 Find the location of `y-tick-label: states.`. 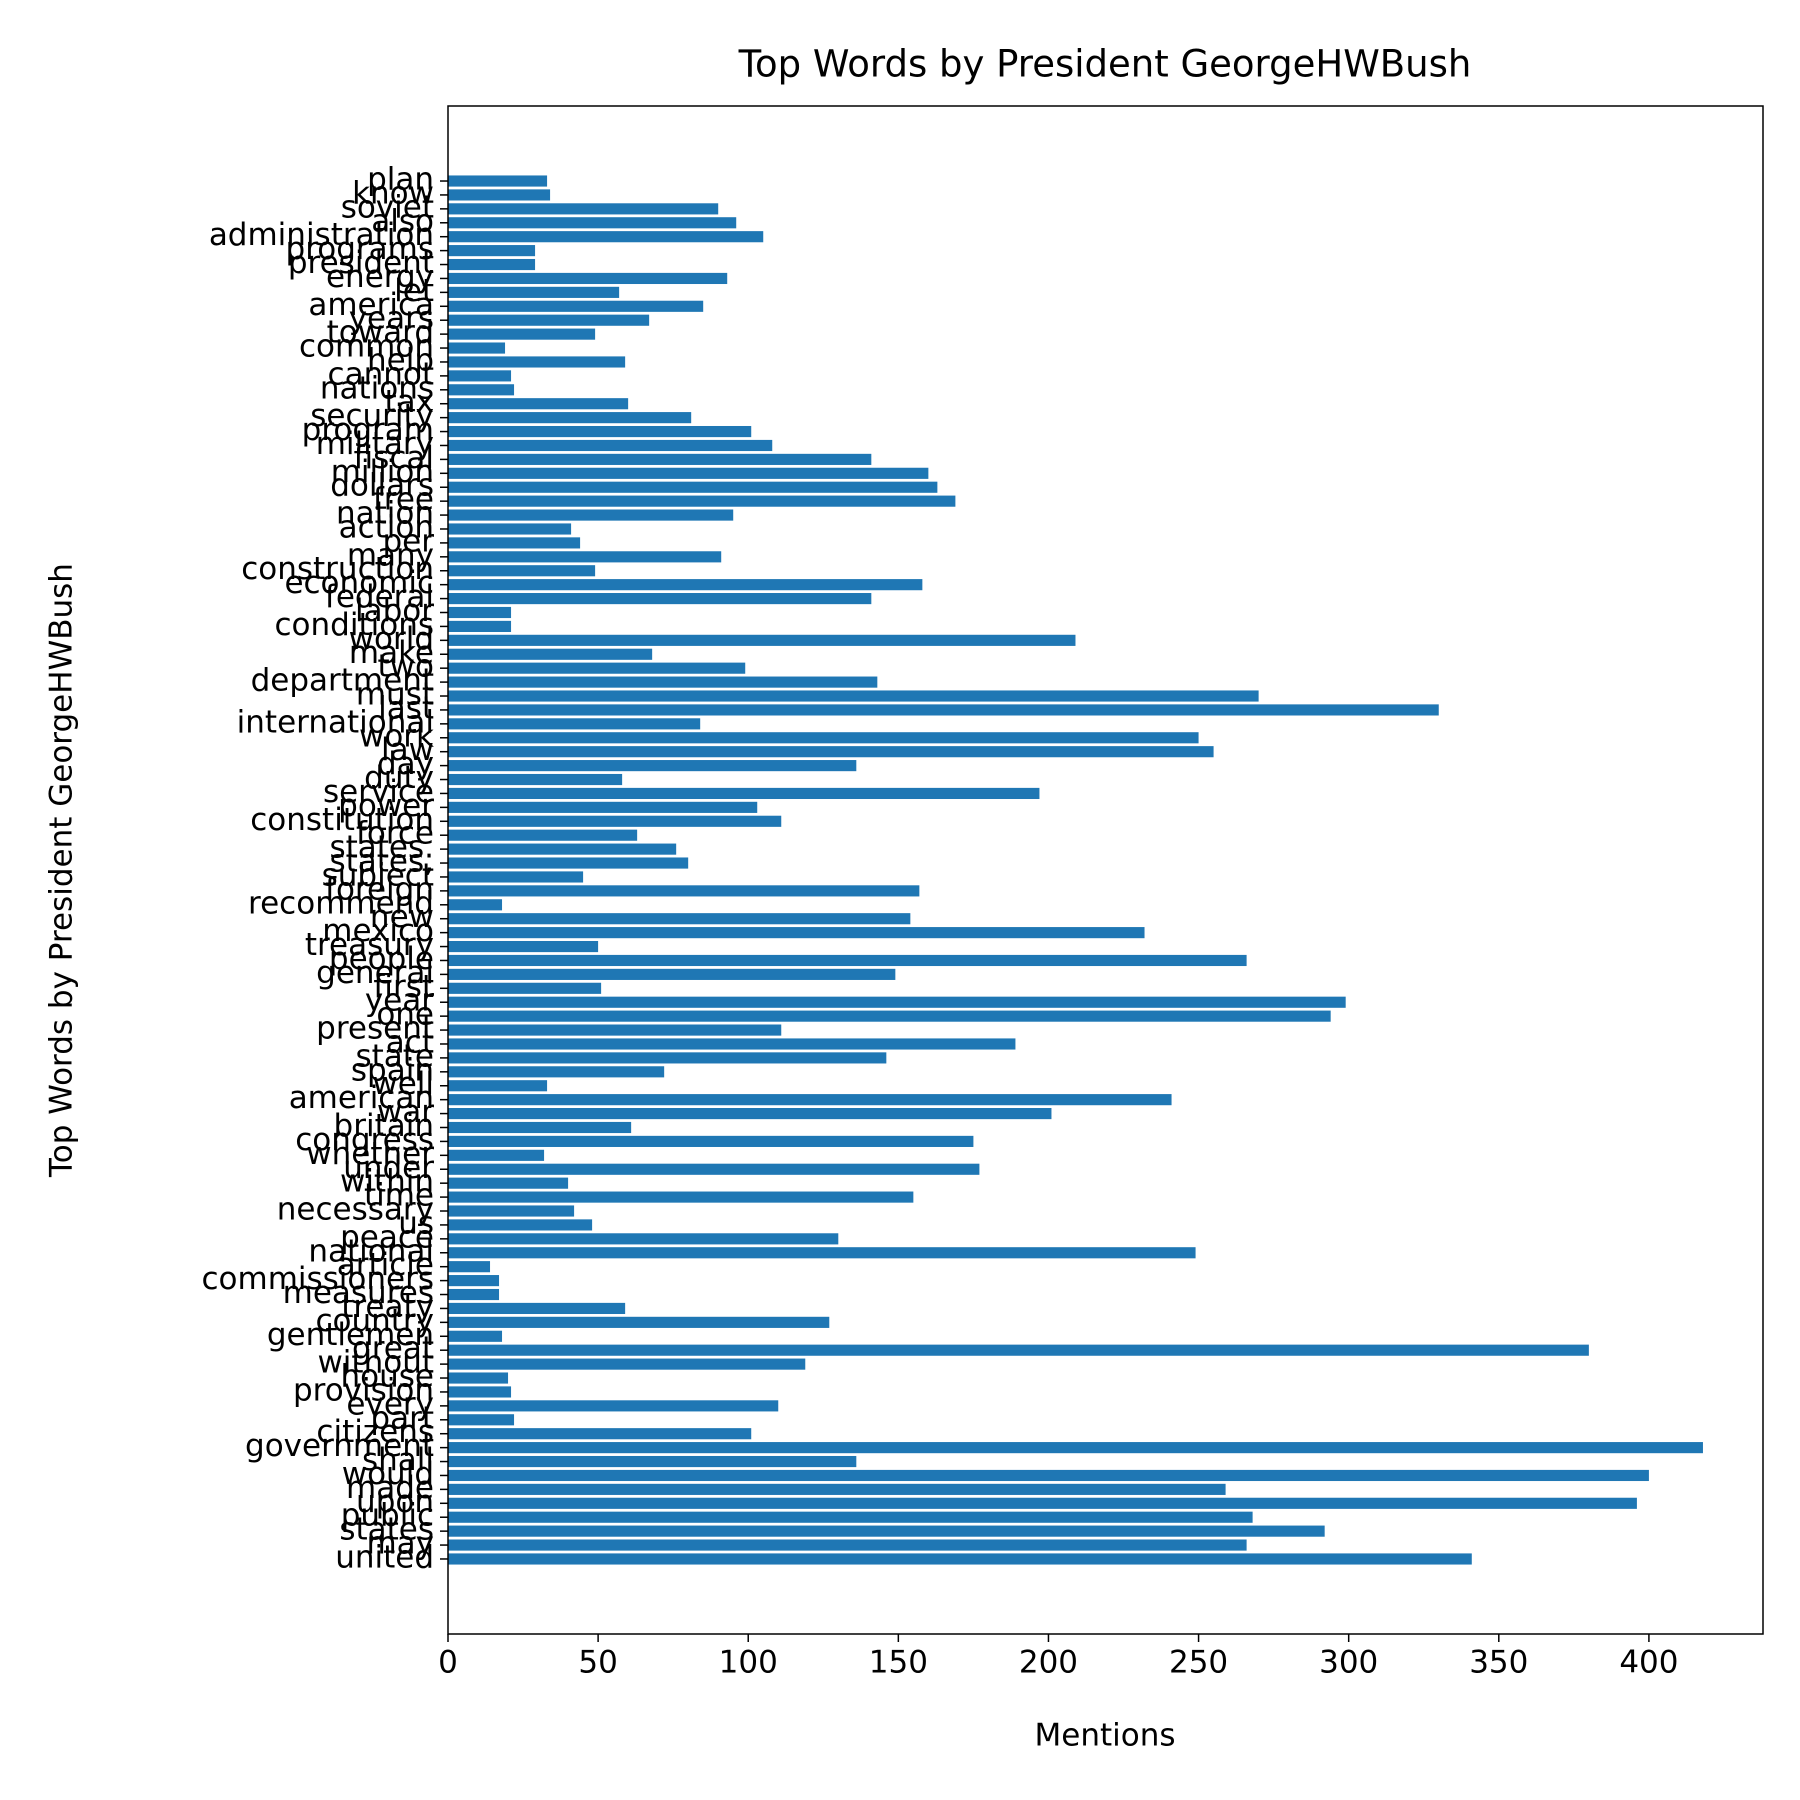

y-tick-label: states. is located at coordinates (381, 848).